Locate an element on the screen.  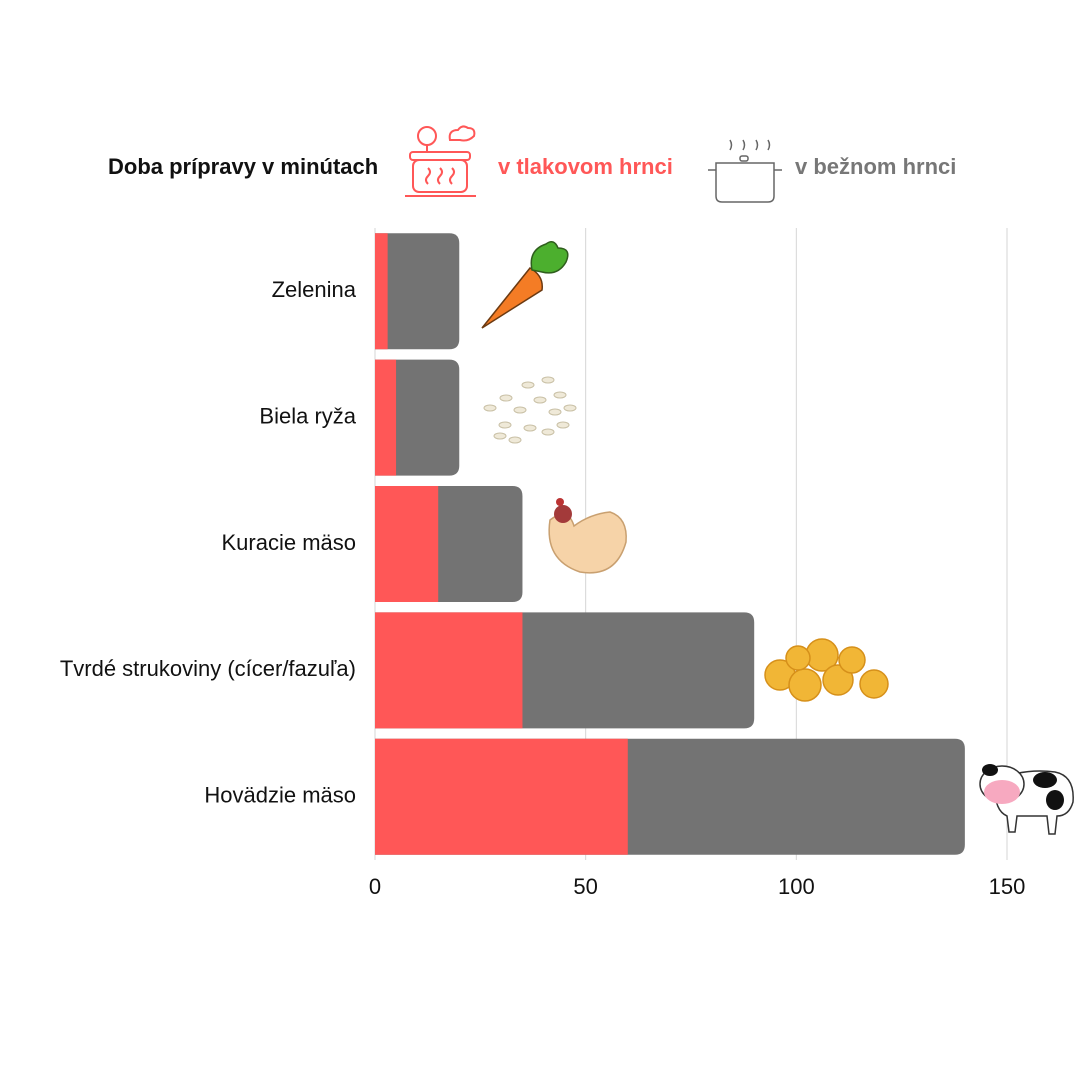
x-tick-label: 100 is located at coordinates (796, 886).